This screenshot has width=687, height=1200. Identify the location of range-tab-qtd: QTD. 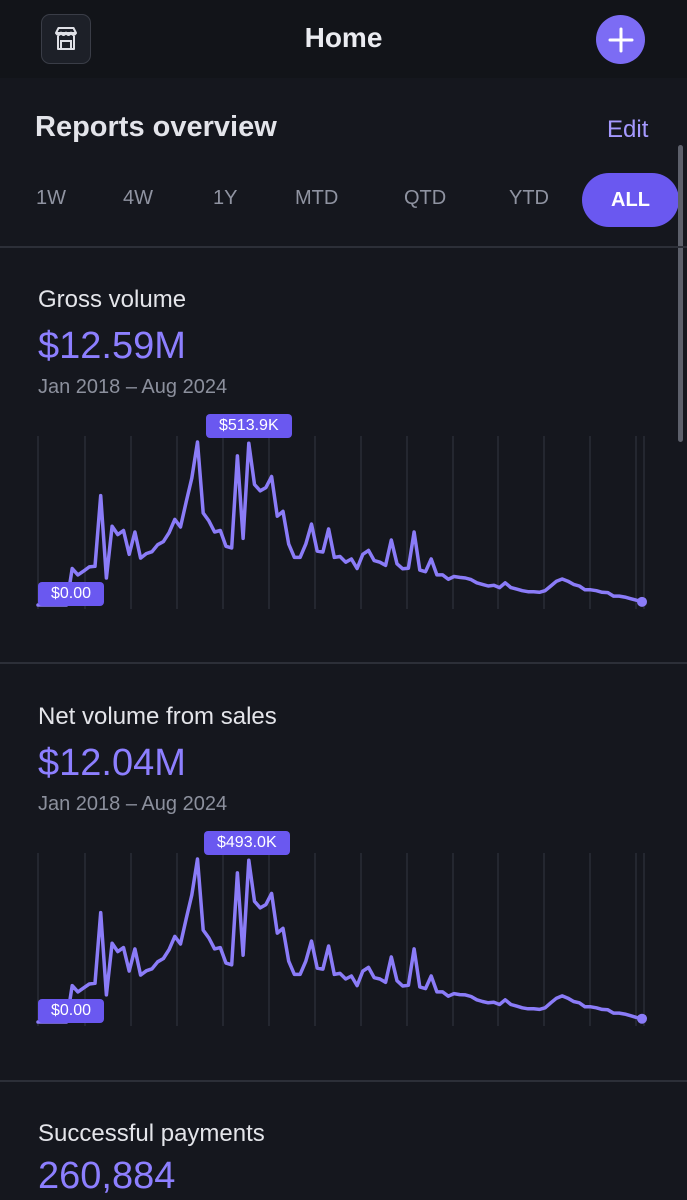
(425, 198).